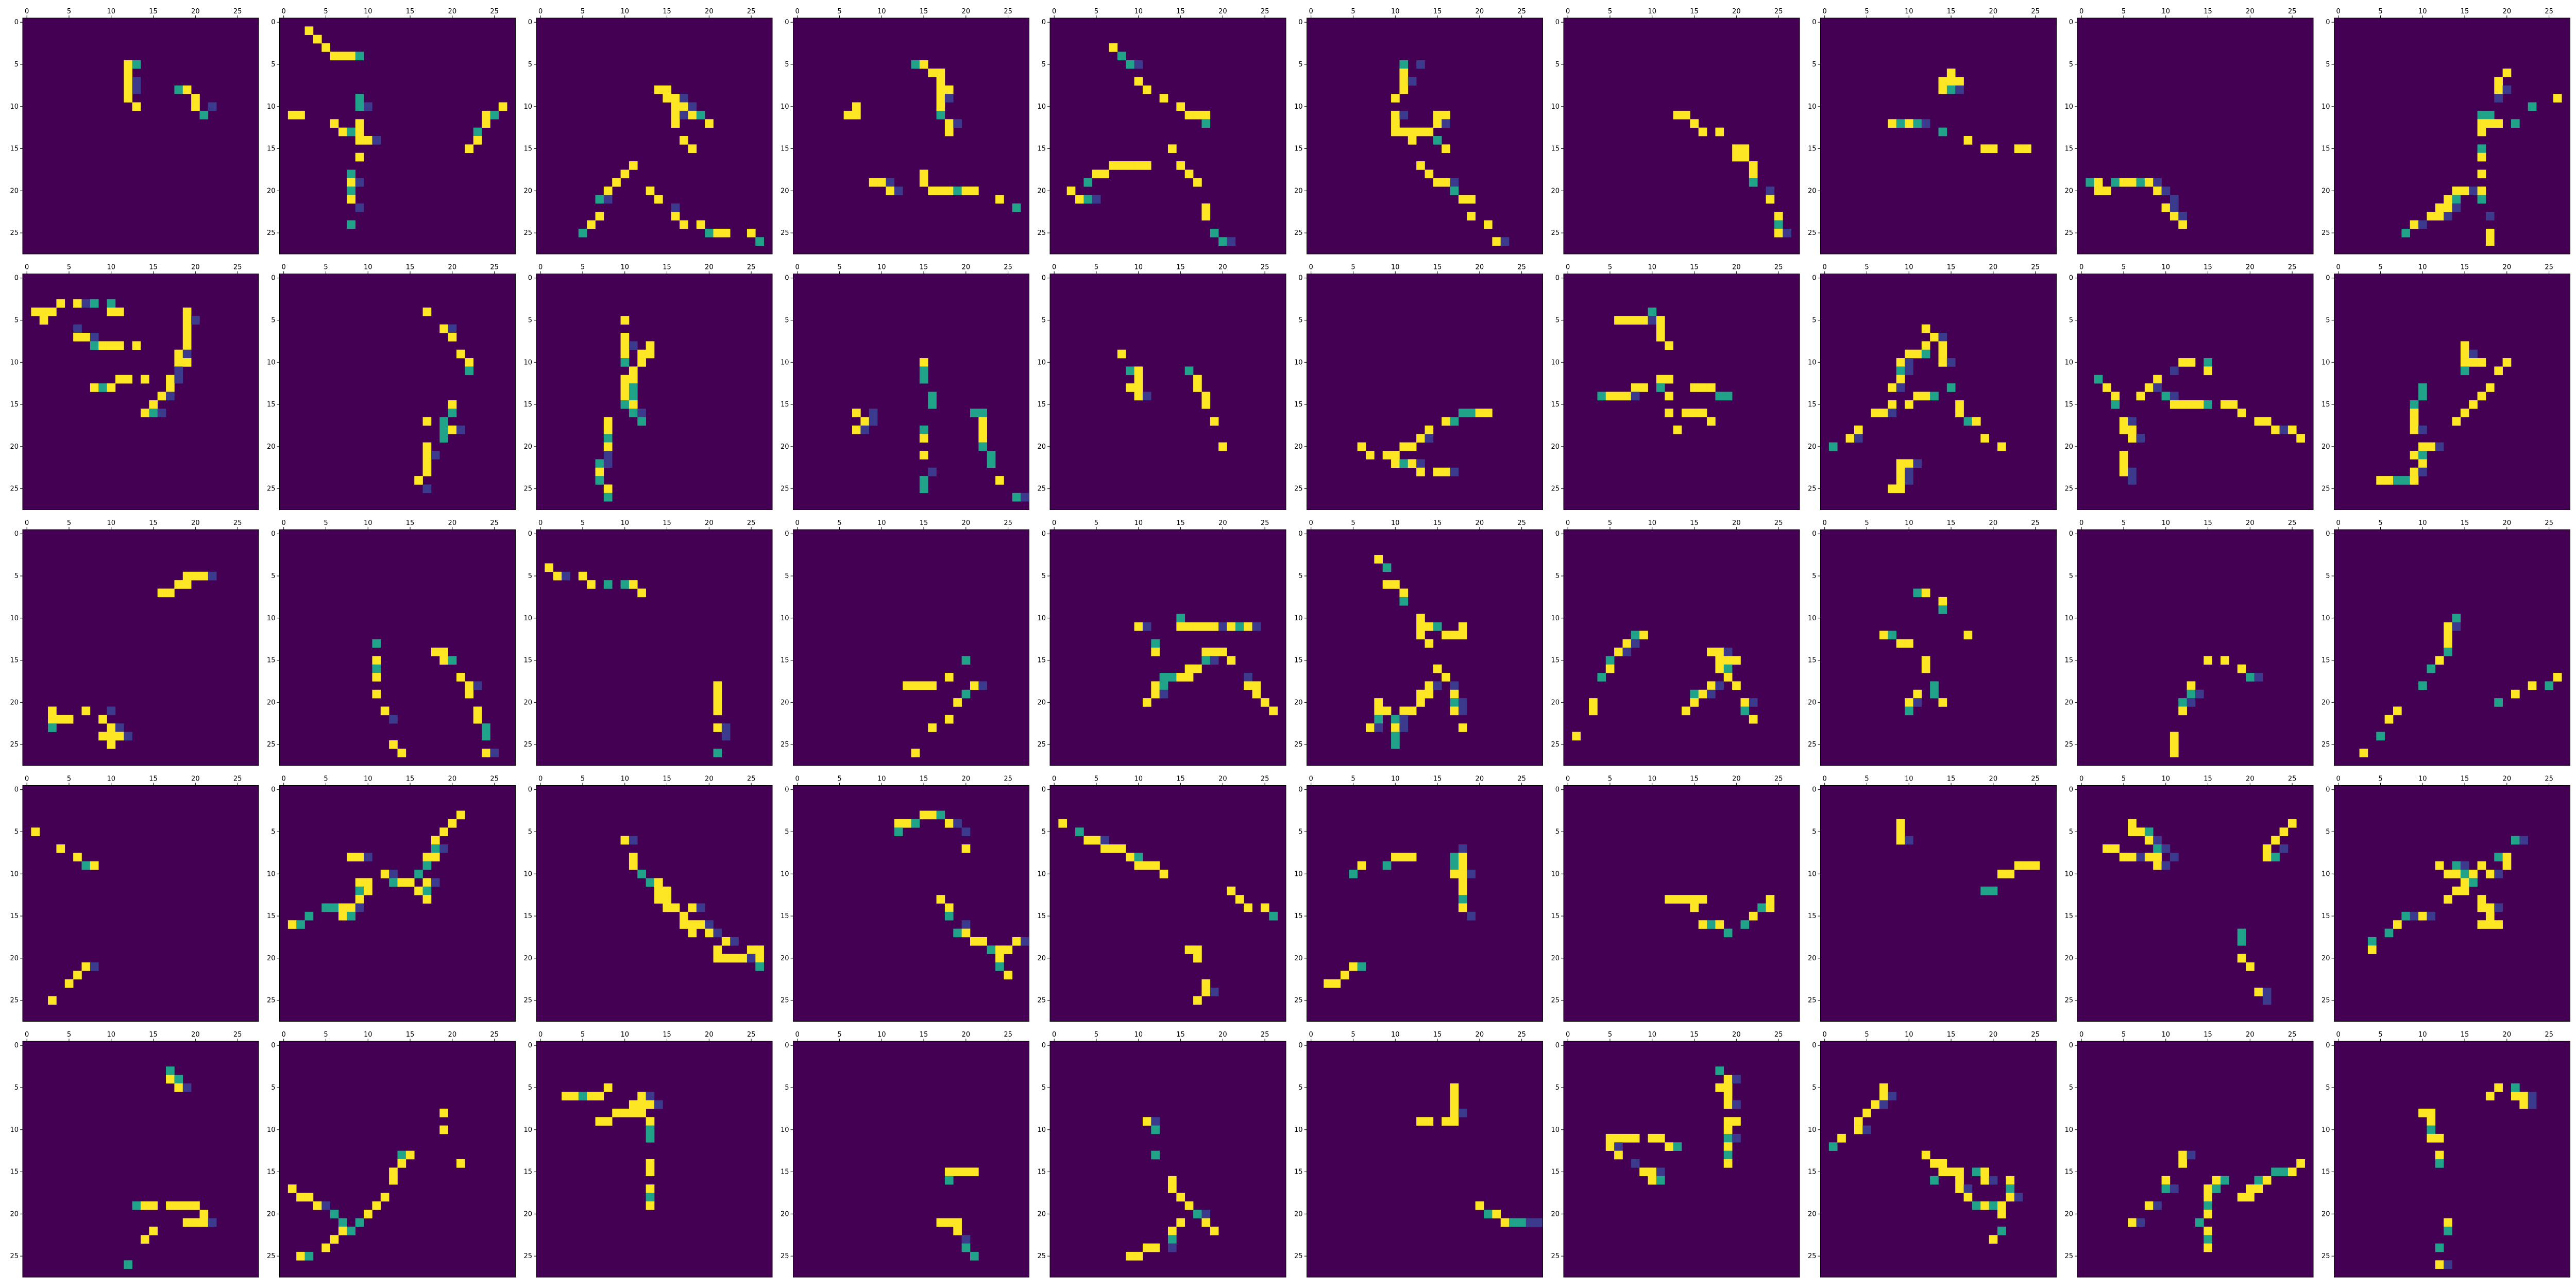  What do you see at coordinates (2068, 958) in the screenshot?
I see `y-tick-label: 20` at bounding box center [2068, 958].